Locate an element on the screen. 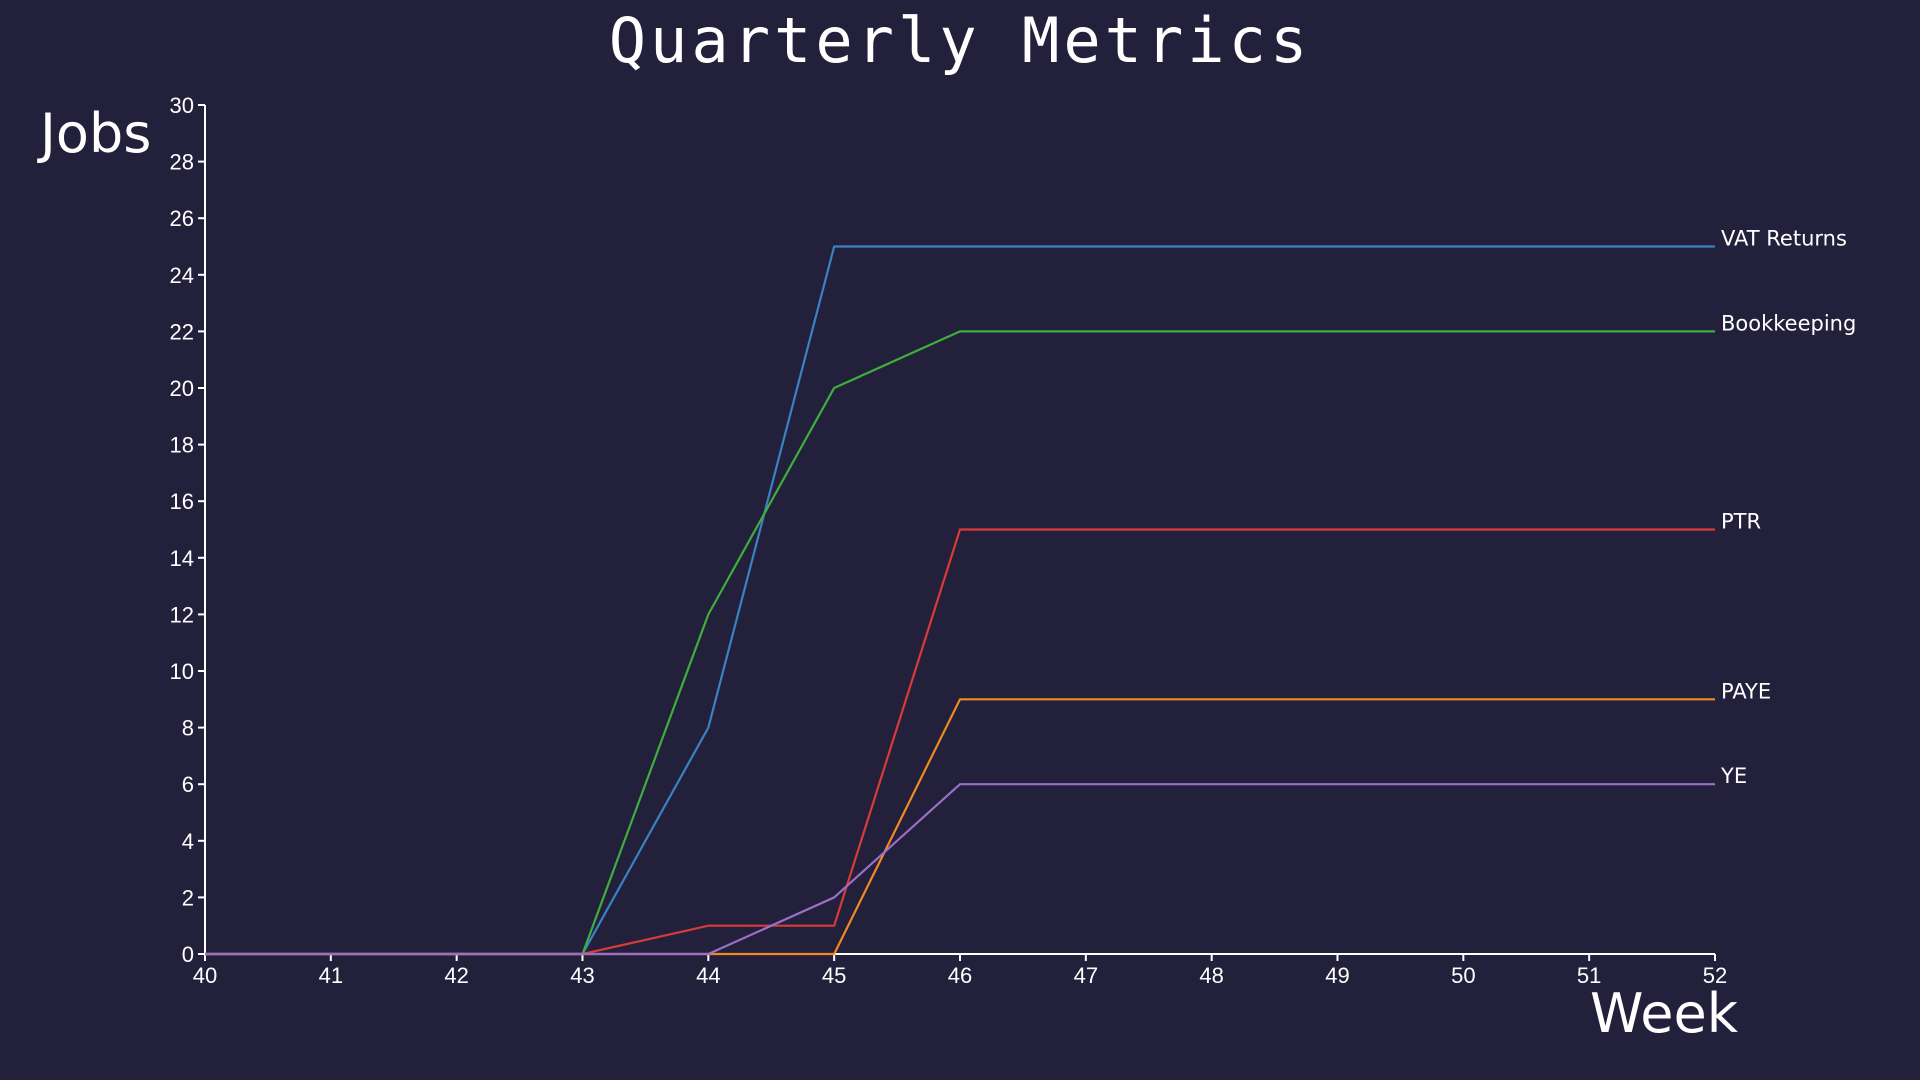  y-tick-label: 4 is located at coordinates (188, 841).